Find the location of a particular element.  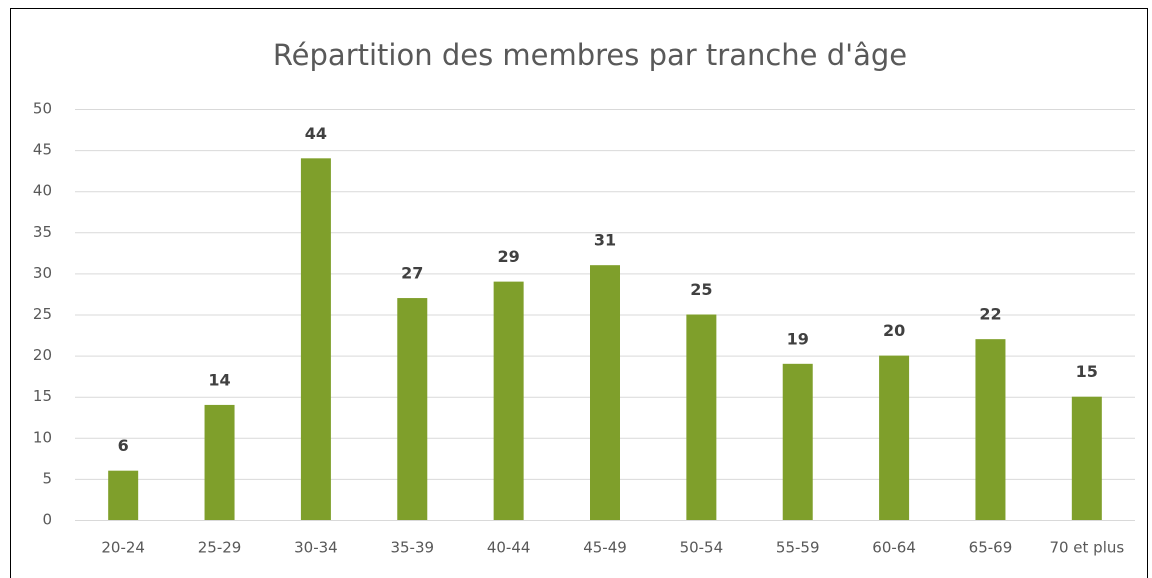

y-tick-label: 50 is located at coordinates (42, 109).